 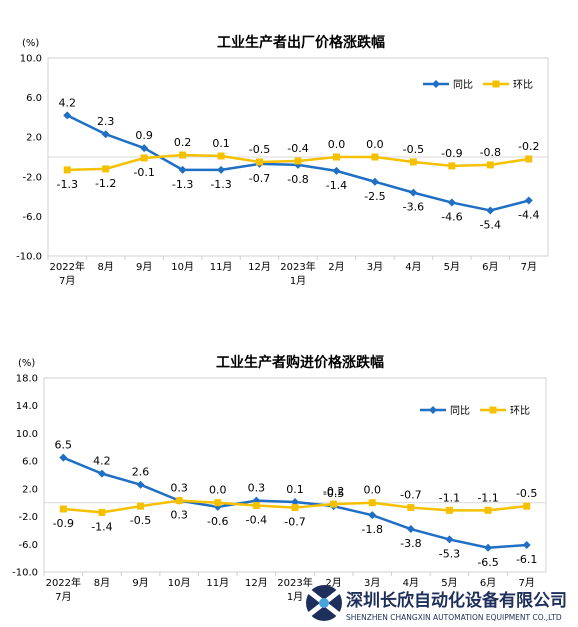 What do you see at coordinates (259, 178) in the screenshot?
I see `data-label: -0.7` at bounding box center [259, 178].